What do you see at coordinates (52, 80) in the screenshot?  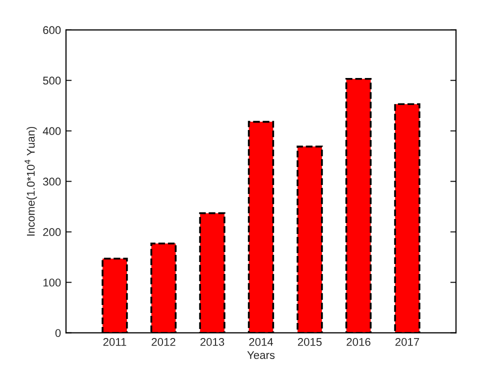 I see `y-tick-label: 500` at bounding box center [52, 80].